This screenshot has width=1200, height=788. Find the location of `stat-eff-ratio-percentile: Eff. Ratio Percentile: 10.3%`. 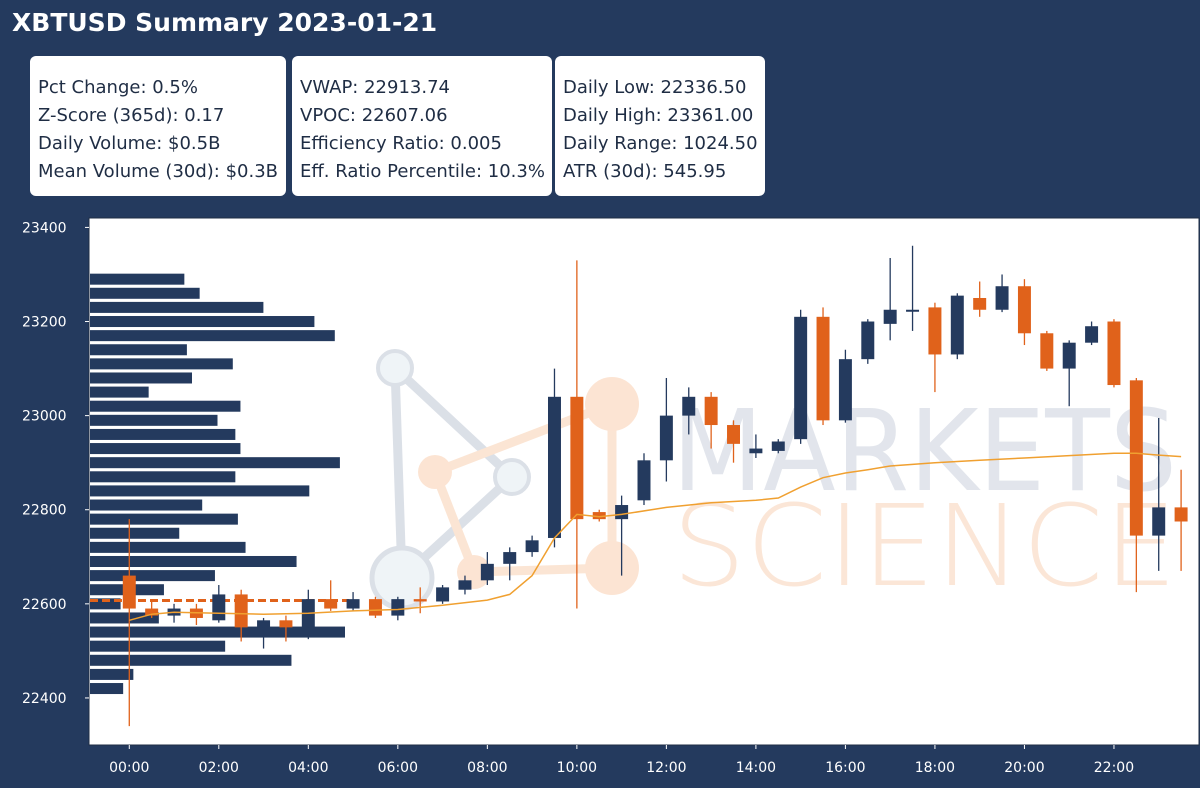

stat-eff-ratio-percentile: Eff. Ratio Percentile: 10.3% is located at coordinates (422, 171).